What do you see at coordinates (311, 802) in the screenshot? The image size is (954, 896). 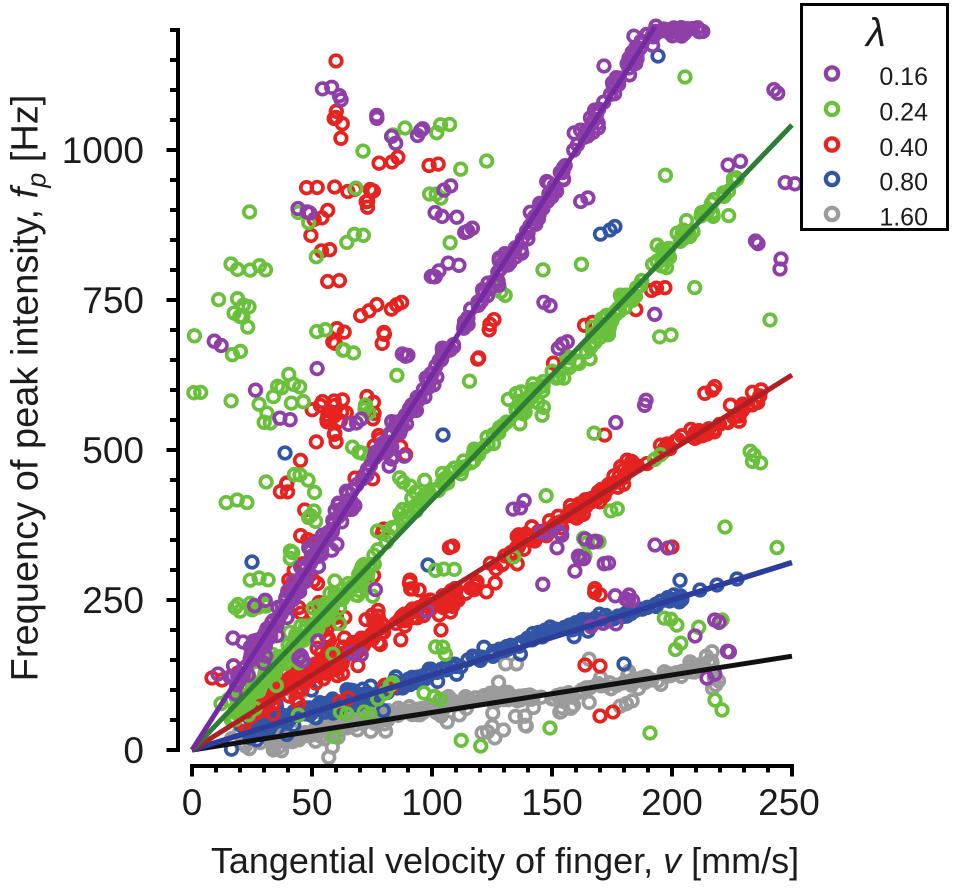 I see `svg-text: 50` at bounding box center [311, 802].